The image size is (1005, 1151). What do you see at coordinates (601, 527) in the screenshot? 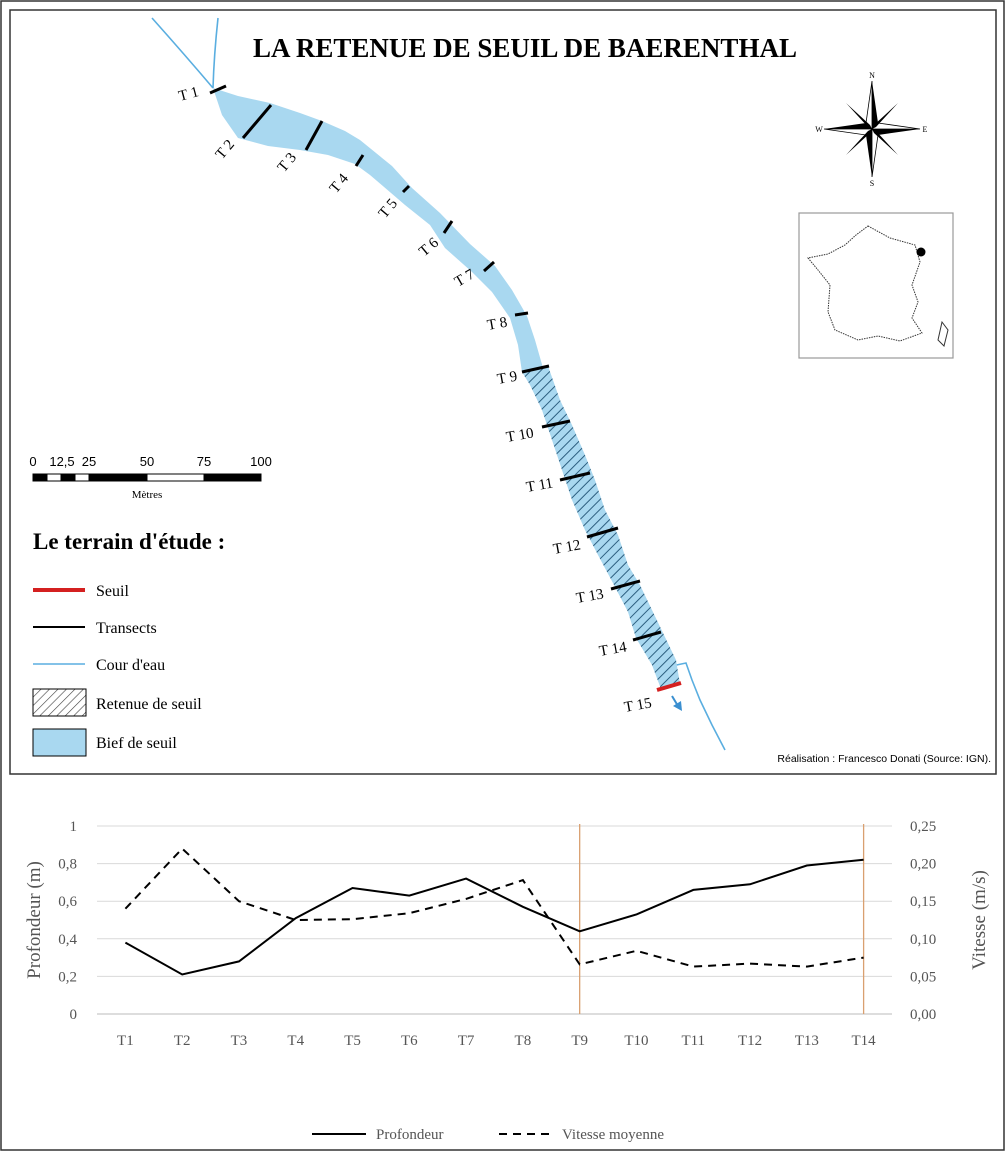
I see `retenue-de-seuil` at bounding box center [601, 527].